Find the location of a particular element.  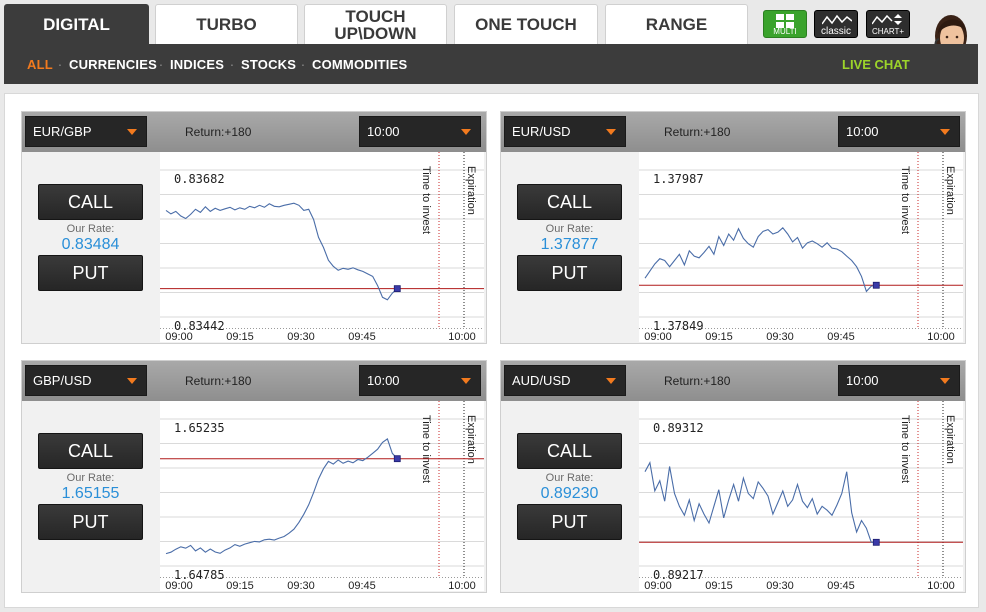

classic-view-button: classic is located at coordinates (836, 24).